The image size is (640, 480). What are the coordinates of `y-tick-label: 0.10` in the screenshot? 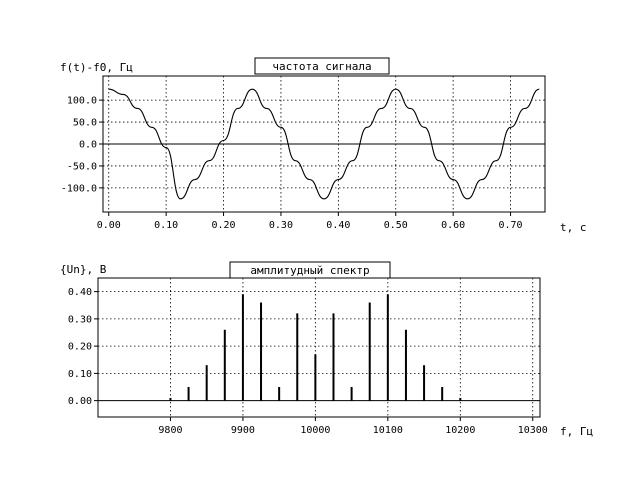 It's located at (80, 374).